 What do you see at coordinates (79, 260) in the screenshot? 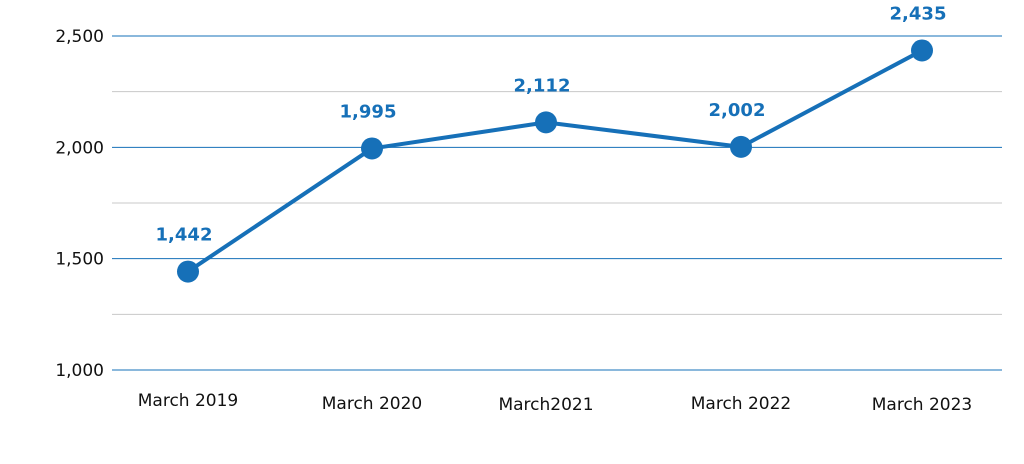
I see `y-tick-label: 1,500` at bounding box center [79, 260].